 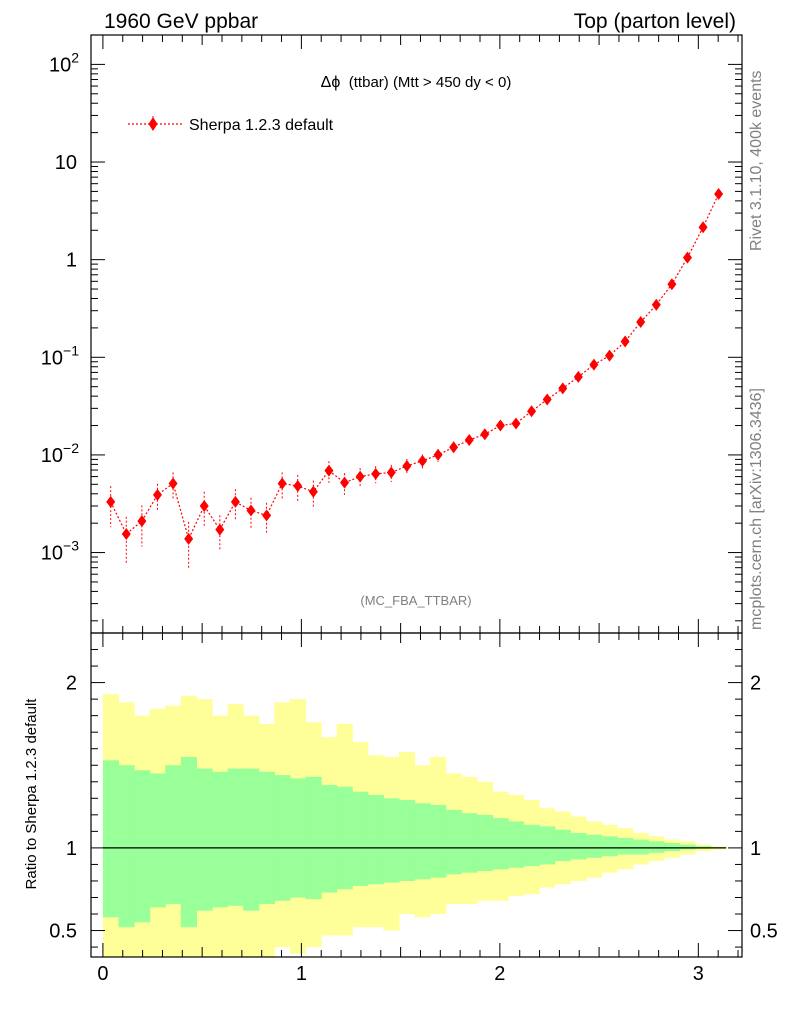 What do you see at coordinates (698, 974) in the screenshot?
I see `x-tick-label: 3` at bounding box center [698, 974].